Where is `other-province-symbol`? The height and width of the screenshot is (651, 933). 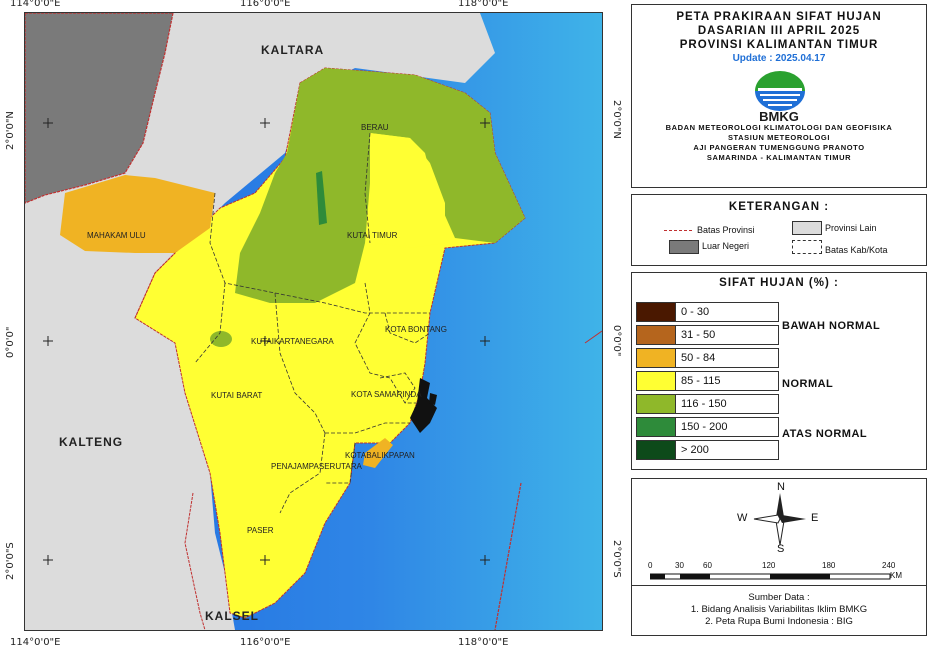 other-province-symbol is located at coordinates (807, 228).